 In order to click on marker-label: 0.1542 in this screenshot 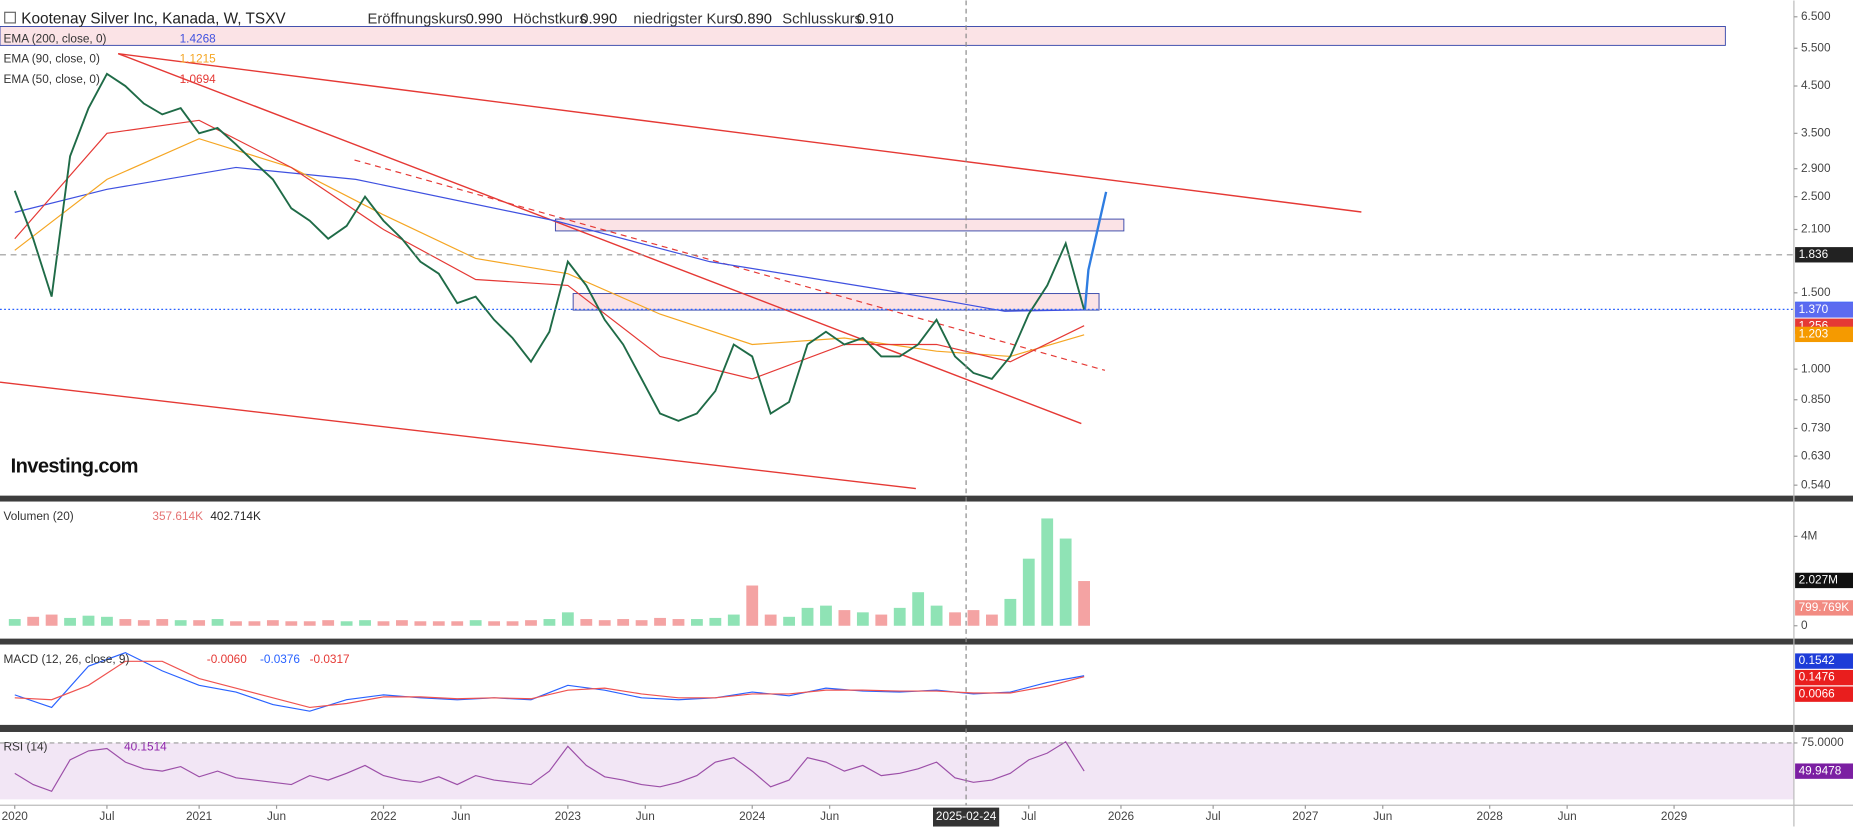, I will do `click(1817, 660)`.